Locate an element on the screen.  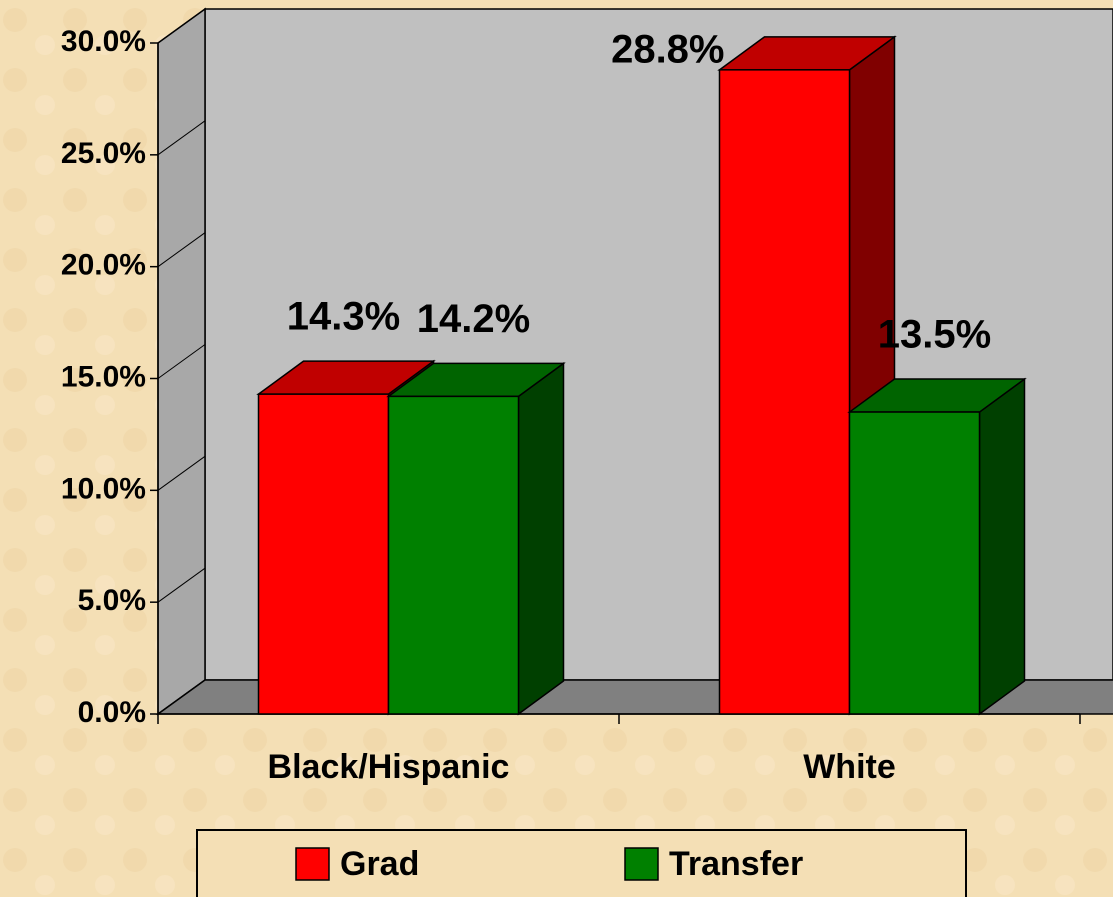
legend: Grad Transfer is located at coordinates (581, 863).